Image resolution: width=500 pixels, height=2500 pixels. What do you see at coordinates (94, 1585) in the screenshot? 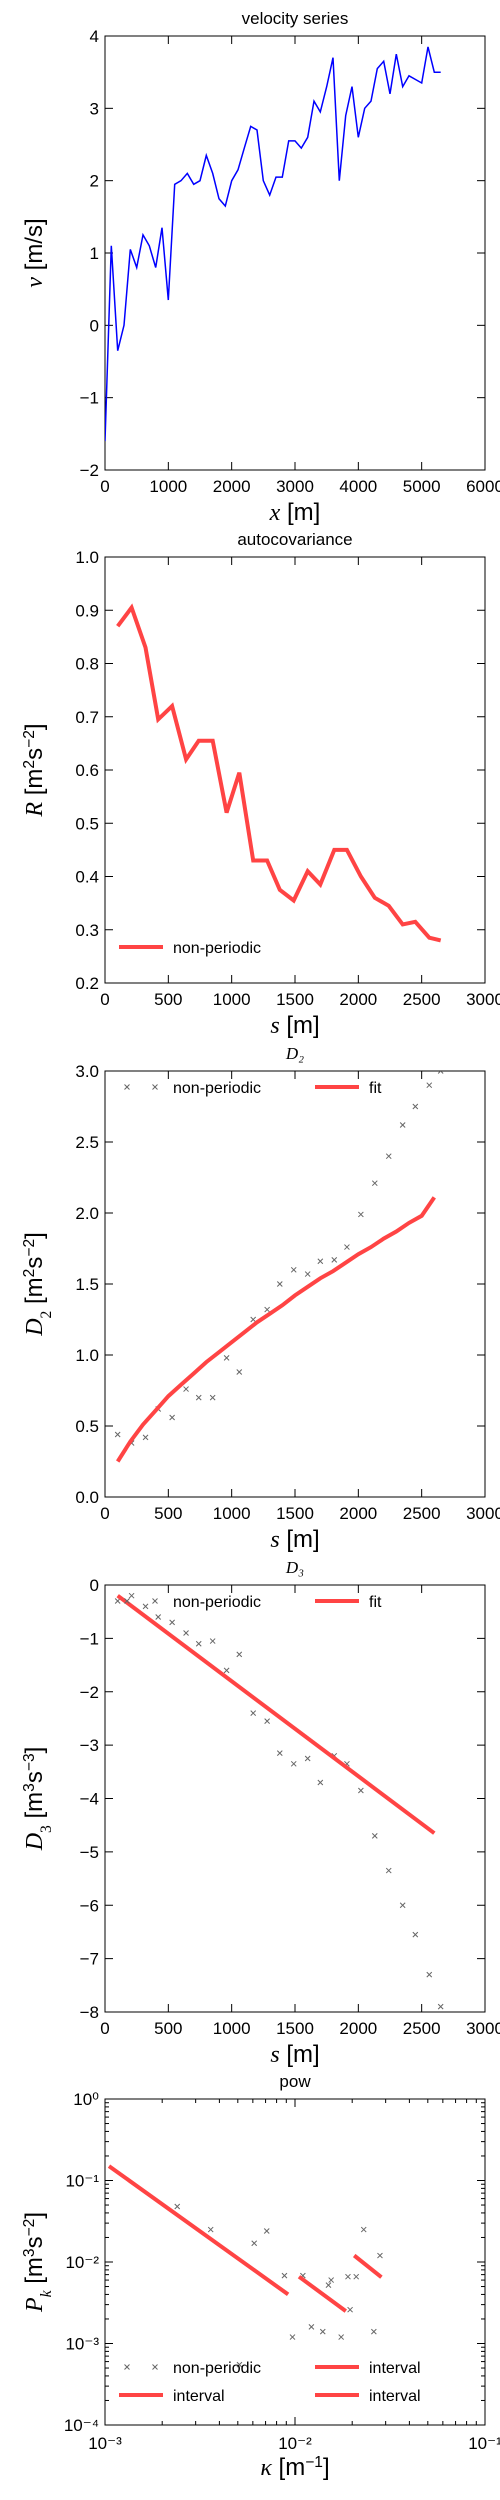
I see `y-tick-label: 0` at bounding box center [94, 1585].